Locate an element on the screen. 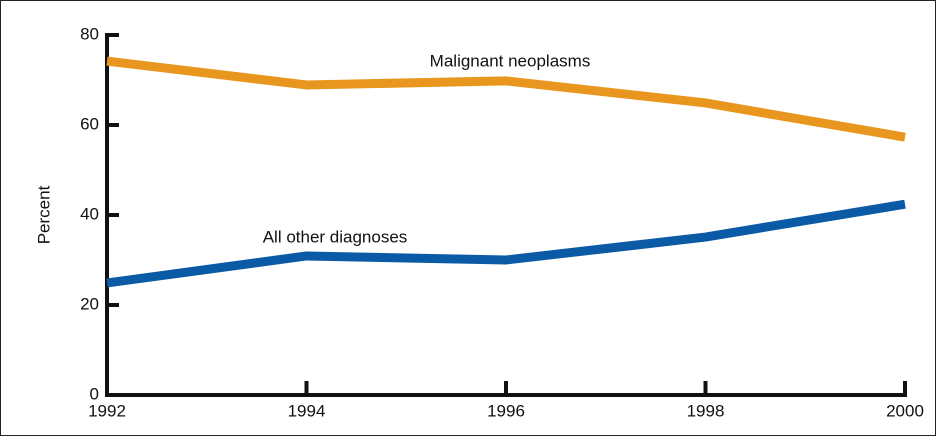 The image size is (936, 436). series-label: Malignant neoplasms is located at coordinates (510, 60).